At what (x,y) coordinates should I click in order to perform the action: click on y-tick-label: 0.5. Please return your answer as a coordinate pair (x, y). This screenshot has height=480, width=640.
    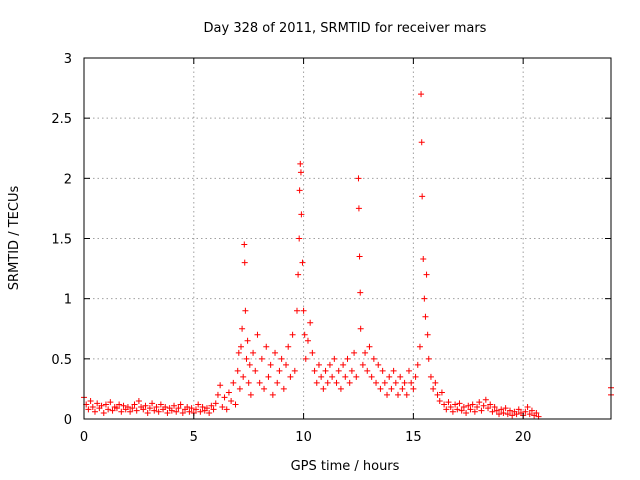
    Looking at the image, I should click on (61, 360).